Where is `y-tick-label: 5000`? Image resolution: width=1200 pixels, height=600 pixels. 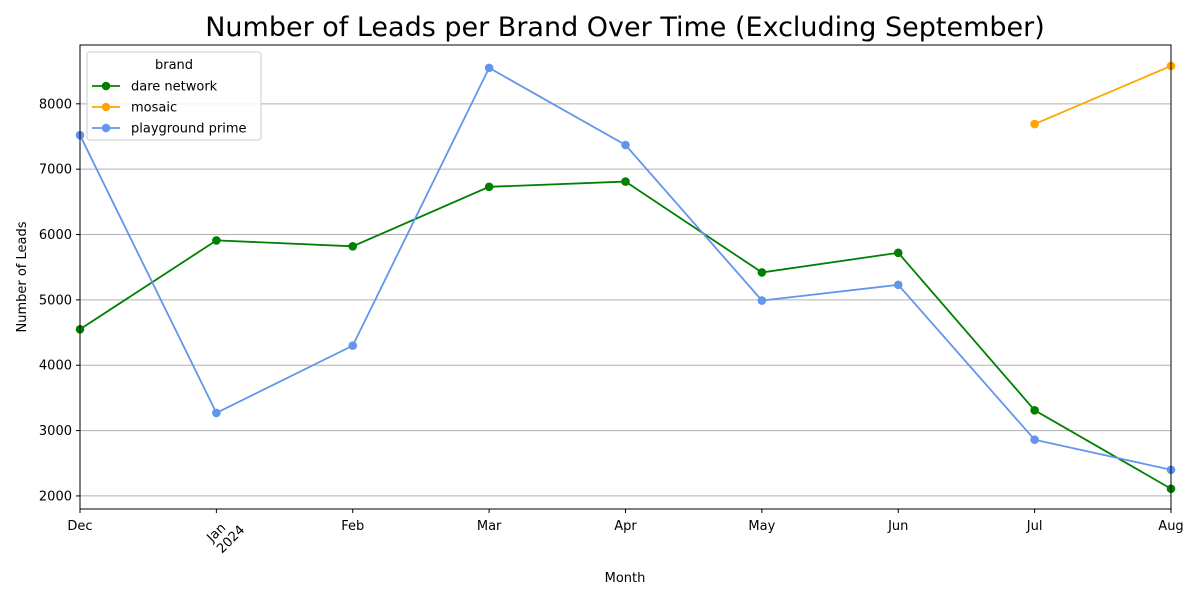 y-tick-label: 5000 is located at coordinates (55, 300).